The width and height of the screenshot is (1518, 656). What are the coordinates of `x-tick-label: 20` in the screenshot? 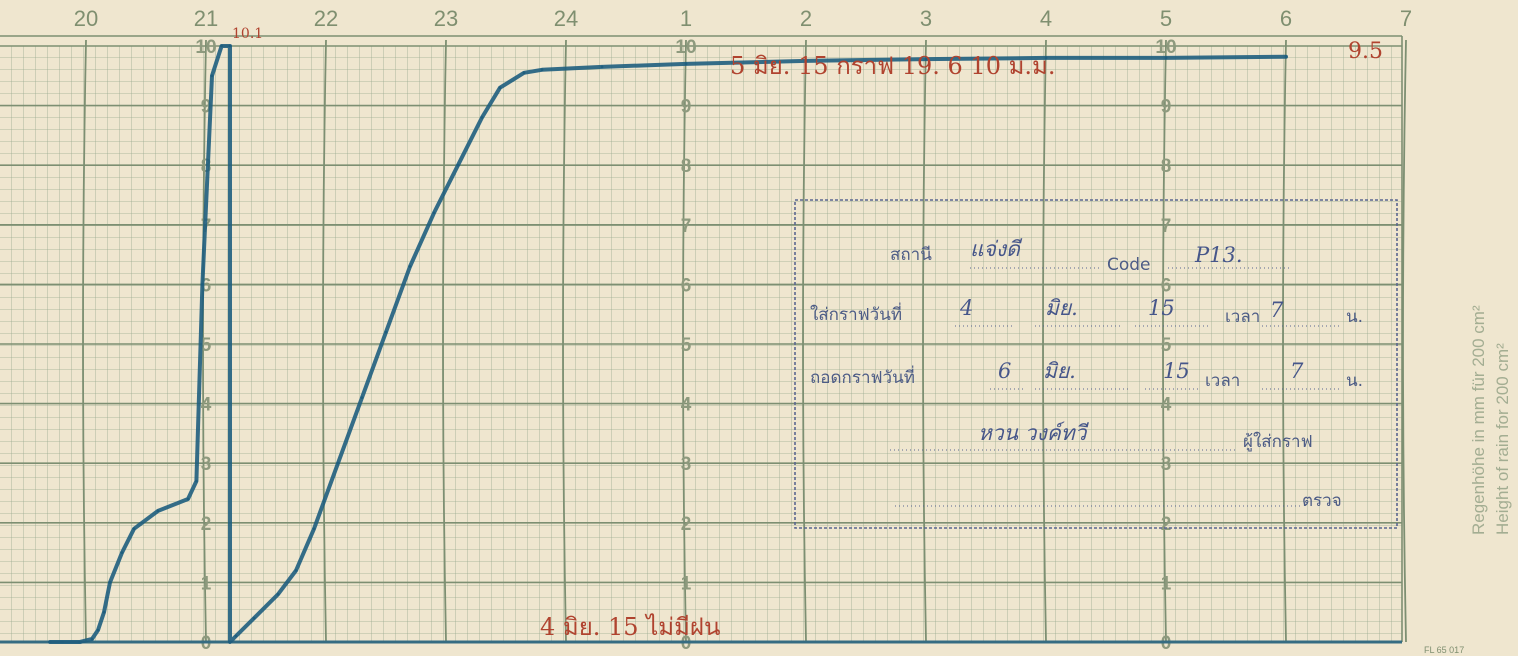 It's located at (86, 18).